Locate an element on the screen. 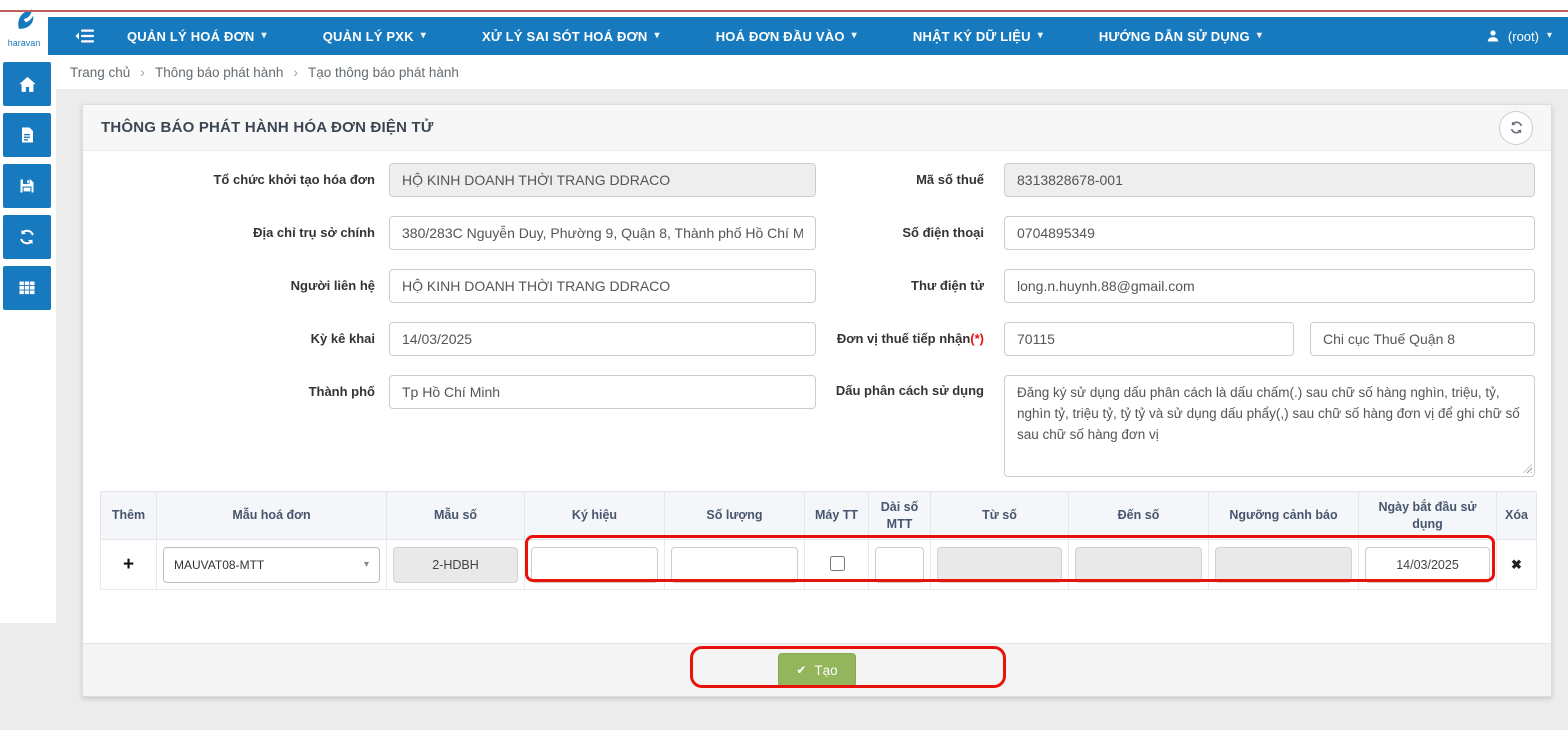 The height and width of the screenshot is (730, 1568). grid-icon is located at coordinates (27, 288).